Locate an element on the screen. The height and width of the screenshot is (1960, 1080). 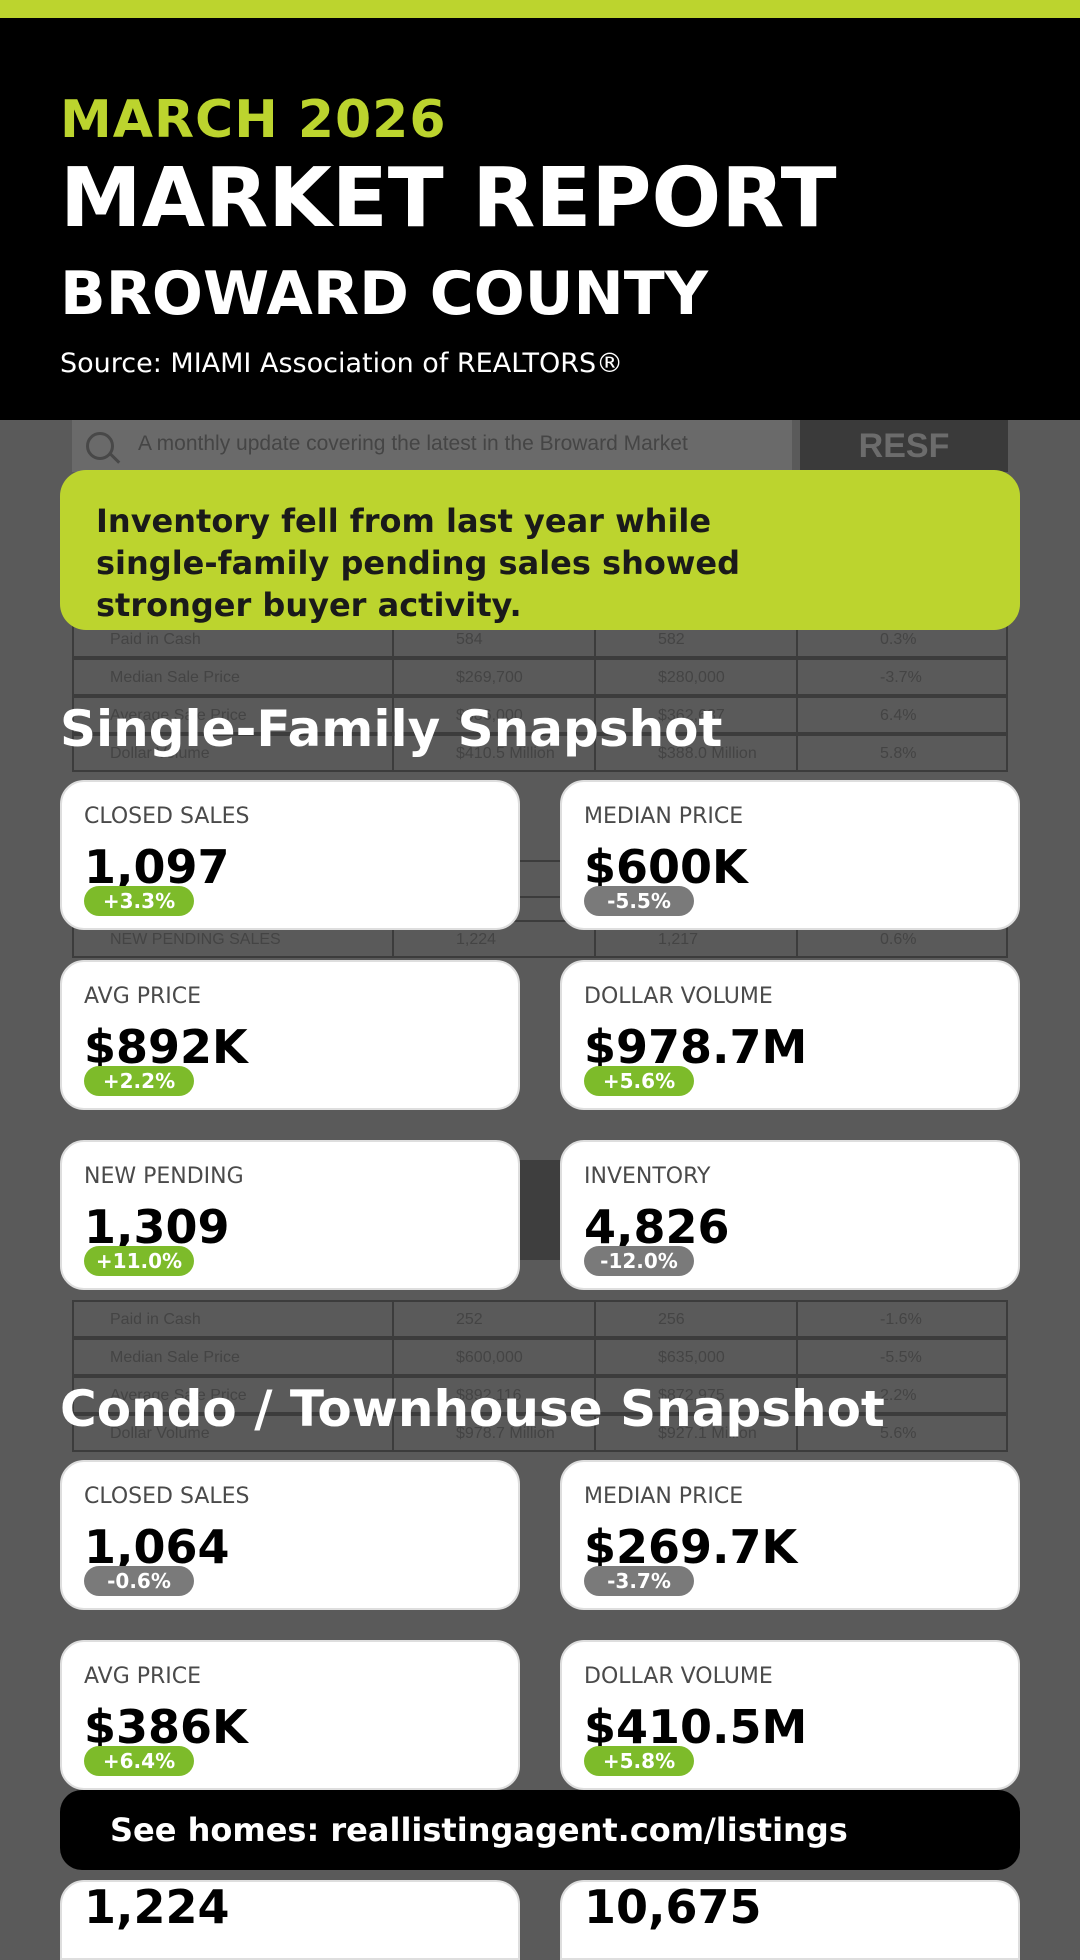
stat-value: 1,097 is located at coordinates (157, 867).